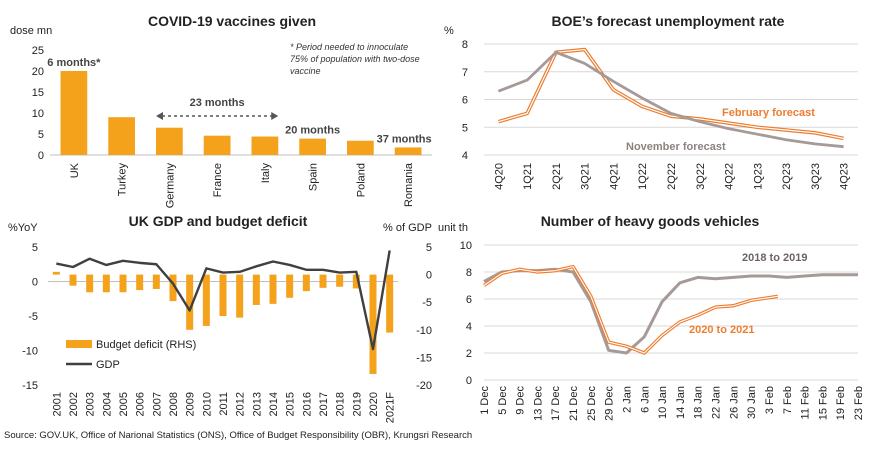 Image resolution: width=870 pixels, height=453 pixels. Describe the element at coordinates (469, 354) in the screenshot. I see `hgv-y-tick: 2` at that location.